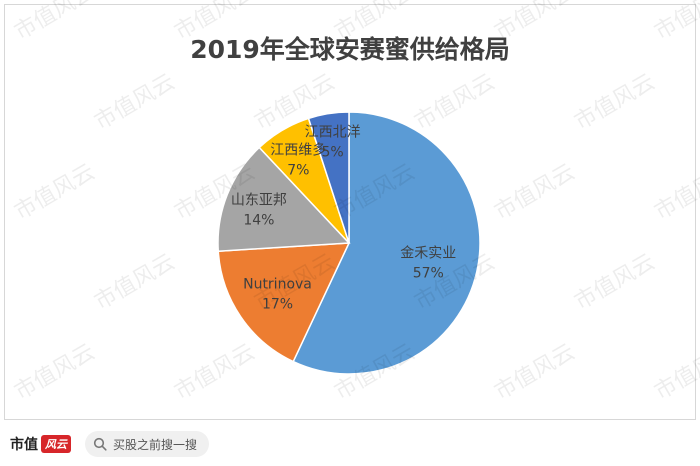 The image size is (700, 466). Describe the element at coordinates (155, 444) in the screenshot. I see `search-placeholder: 买股之前搜一搜` at that location.